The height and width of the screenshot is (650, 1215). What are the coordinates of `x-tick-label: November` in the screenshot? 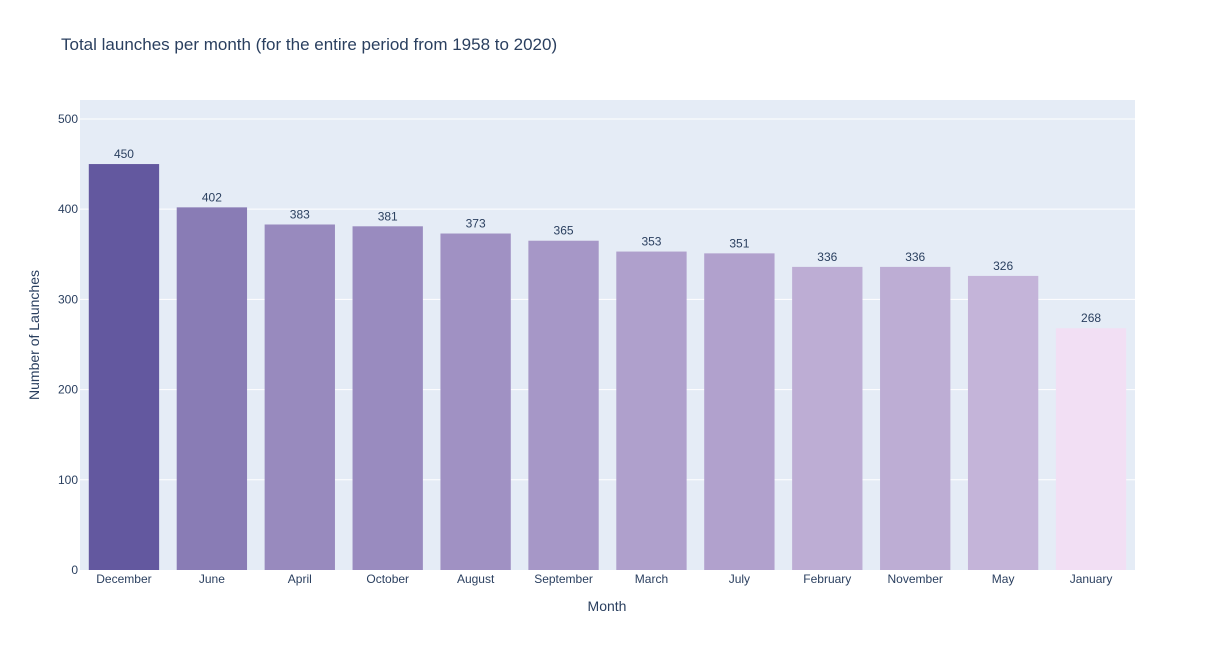 It's located at (915, 579).